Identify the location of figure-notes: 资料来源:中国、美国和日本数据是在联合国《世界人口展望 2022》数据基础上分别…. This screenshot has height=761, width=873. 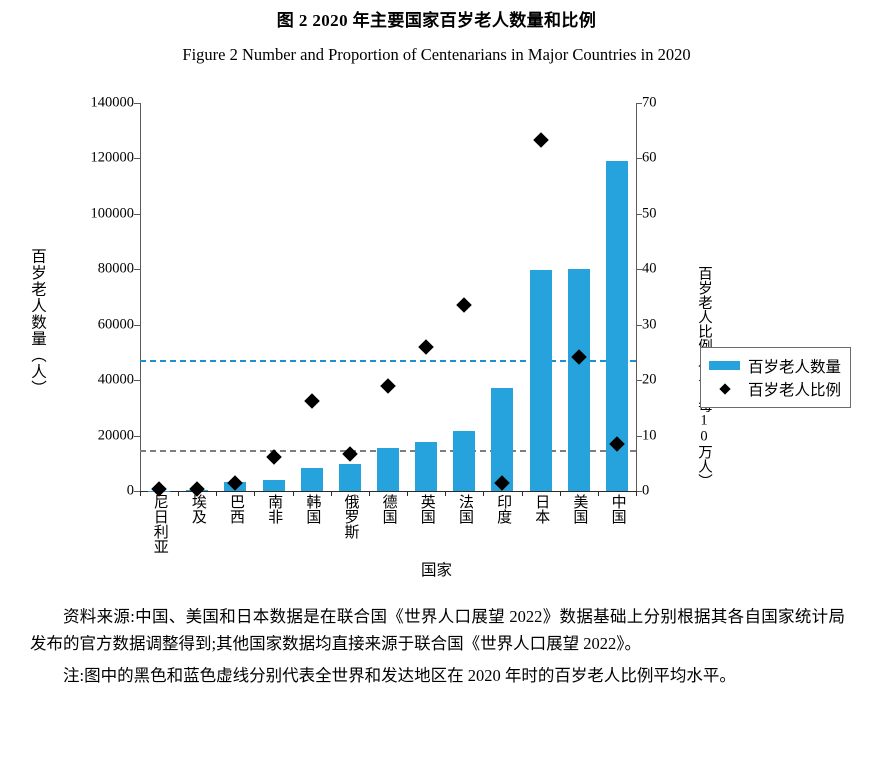
(436, 647).